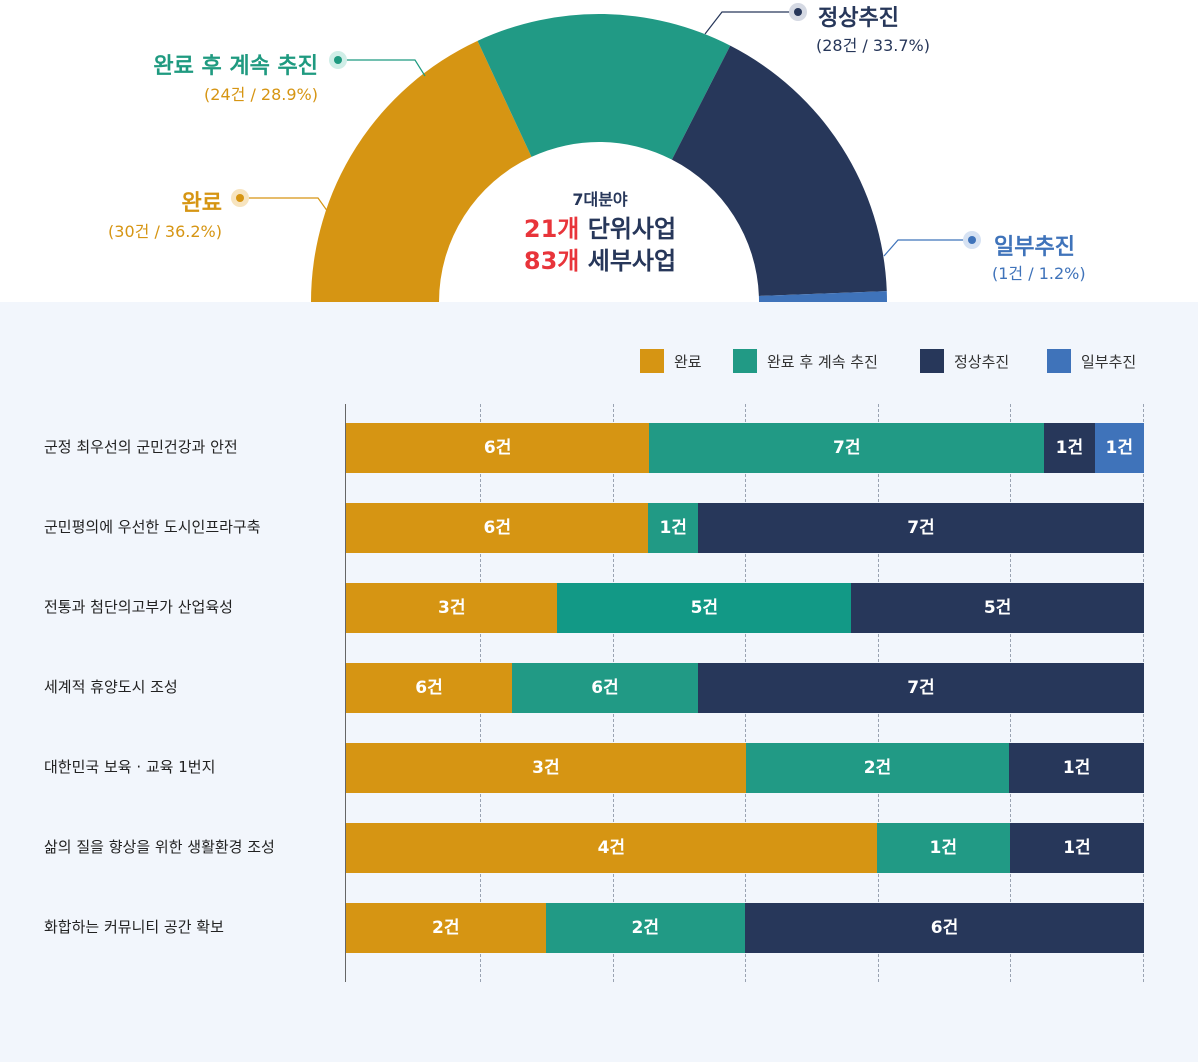 This screenshot has width=1198, height=1062. Describe the element at coordinates (551, 261) in the screenshot. I see `detail-count: 83개` at that location.